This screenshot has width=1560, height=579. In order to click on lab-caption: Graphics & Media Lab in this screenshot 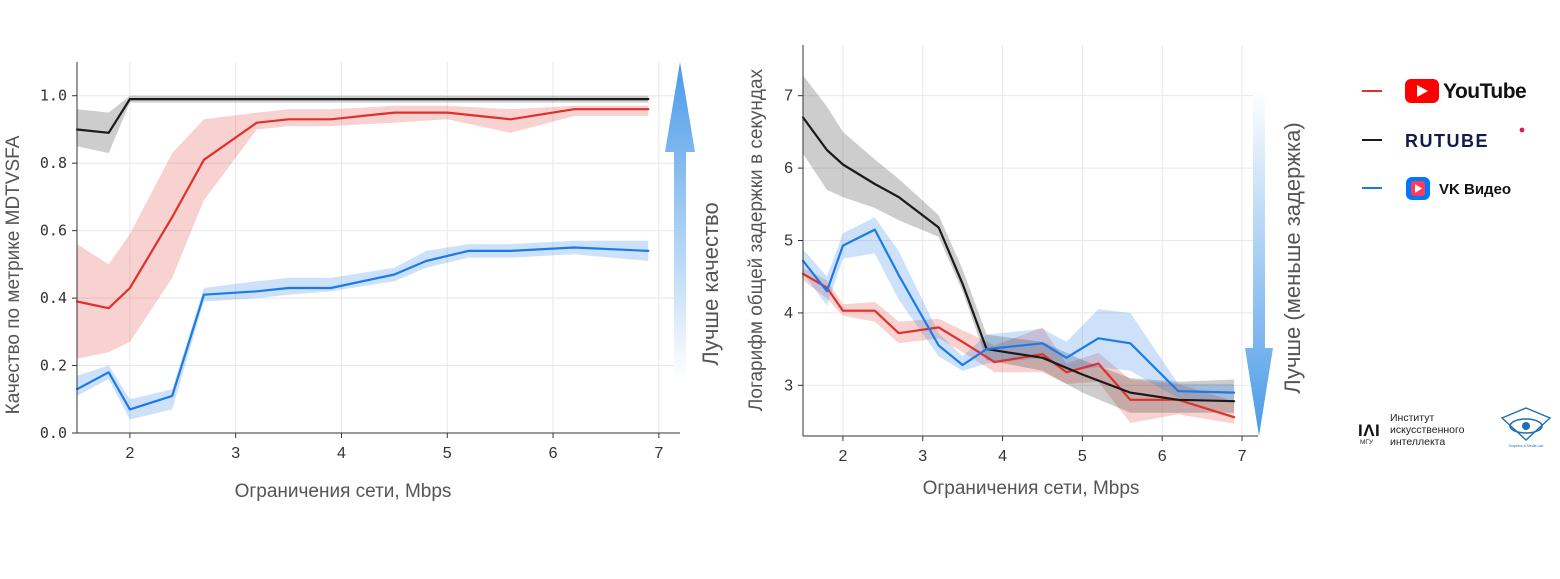, I will do `click(1526, 446)`.